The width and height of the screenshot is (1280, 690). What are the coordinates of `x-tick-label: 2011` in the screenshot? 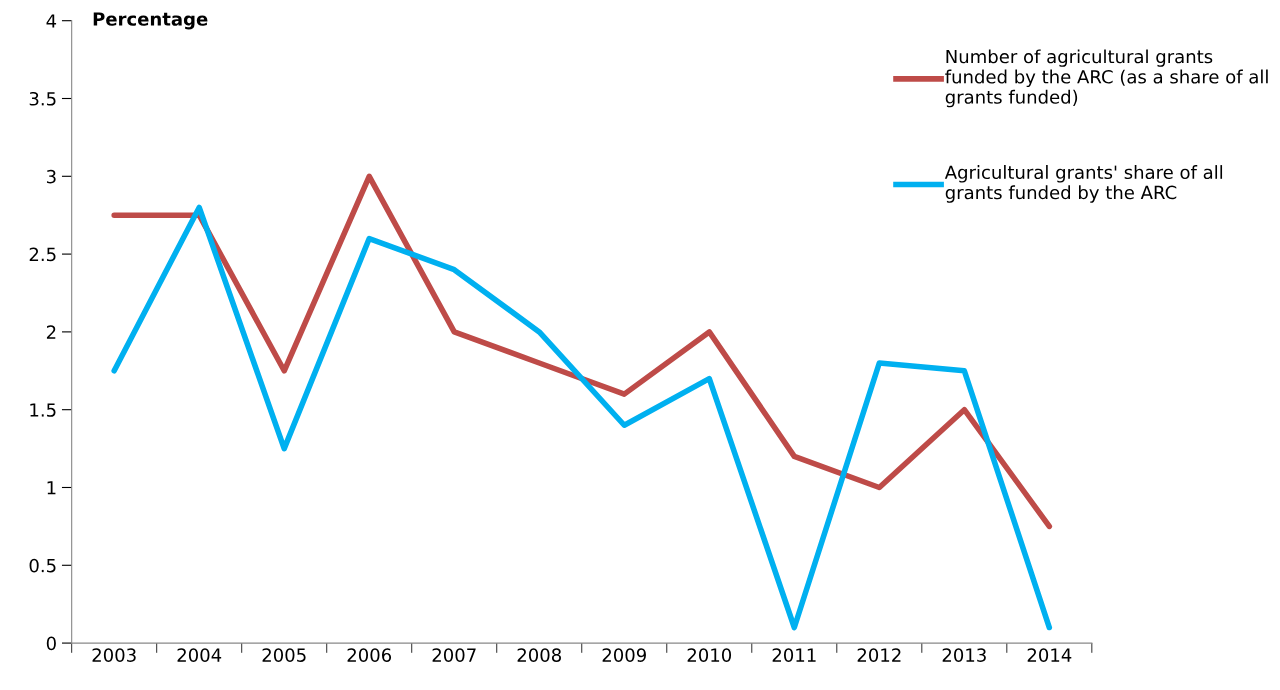 It's located at (794, 655).